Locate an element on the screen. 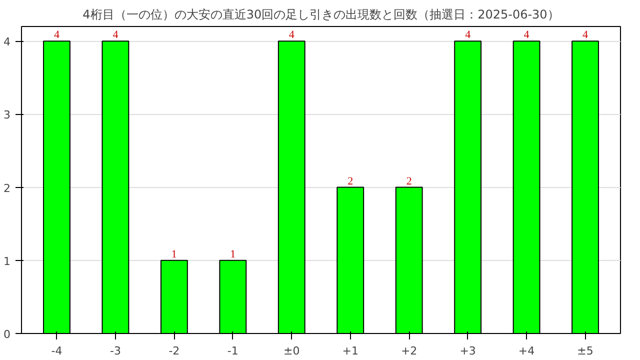  x-tick-label: +1 is located at coordinates (350, 351).